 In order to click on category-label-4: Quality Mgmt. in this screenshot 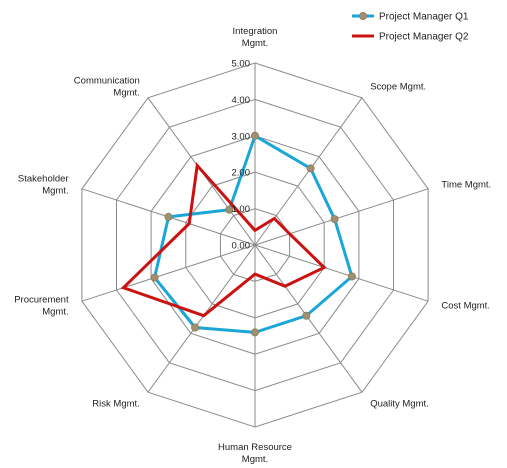, I will do `click(399, 404)`.